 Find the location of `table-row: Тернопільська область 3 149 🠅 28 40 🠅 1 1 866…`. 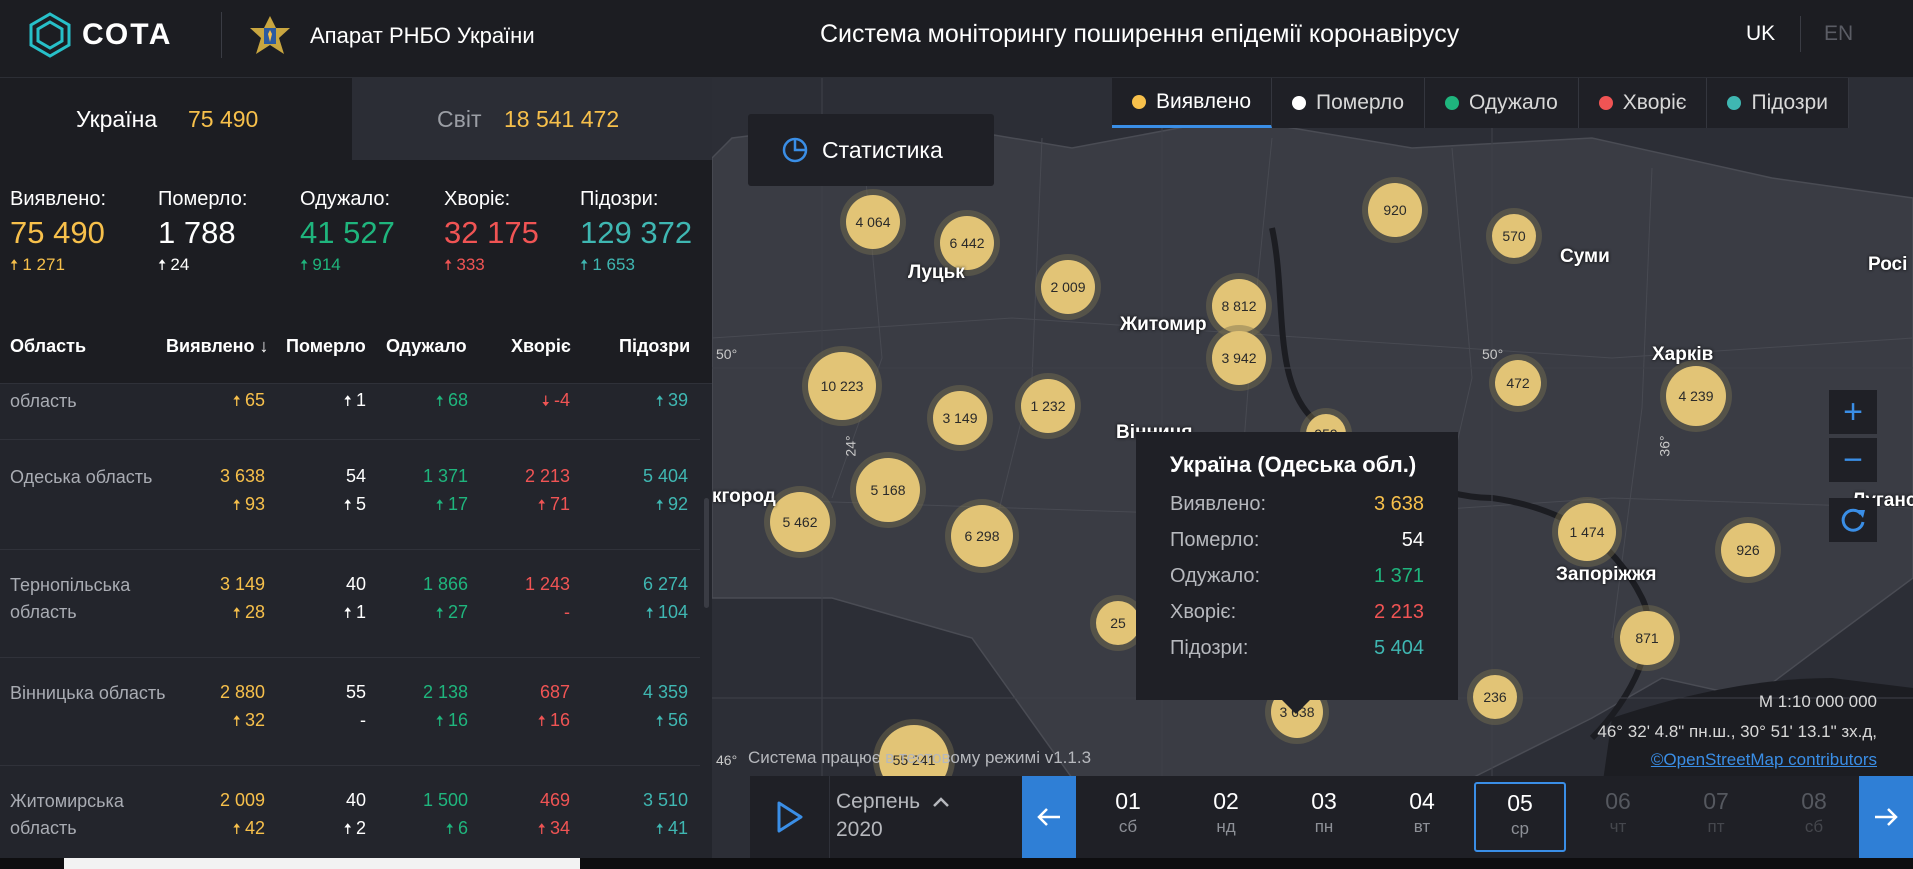

table-row: Тернопільська область 3 149 🠅 28 40 🠅 1 1 866… is located at coordinates (350, 604).